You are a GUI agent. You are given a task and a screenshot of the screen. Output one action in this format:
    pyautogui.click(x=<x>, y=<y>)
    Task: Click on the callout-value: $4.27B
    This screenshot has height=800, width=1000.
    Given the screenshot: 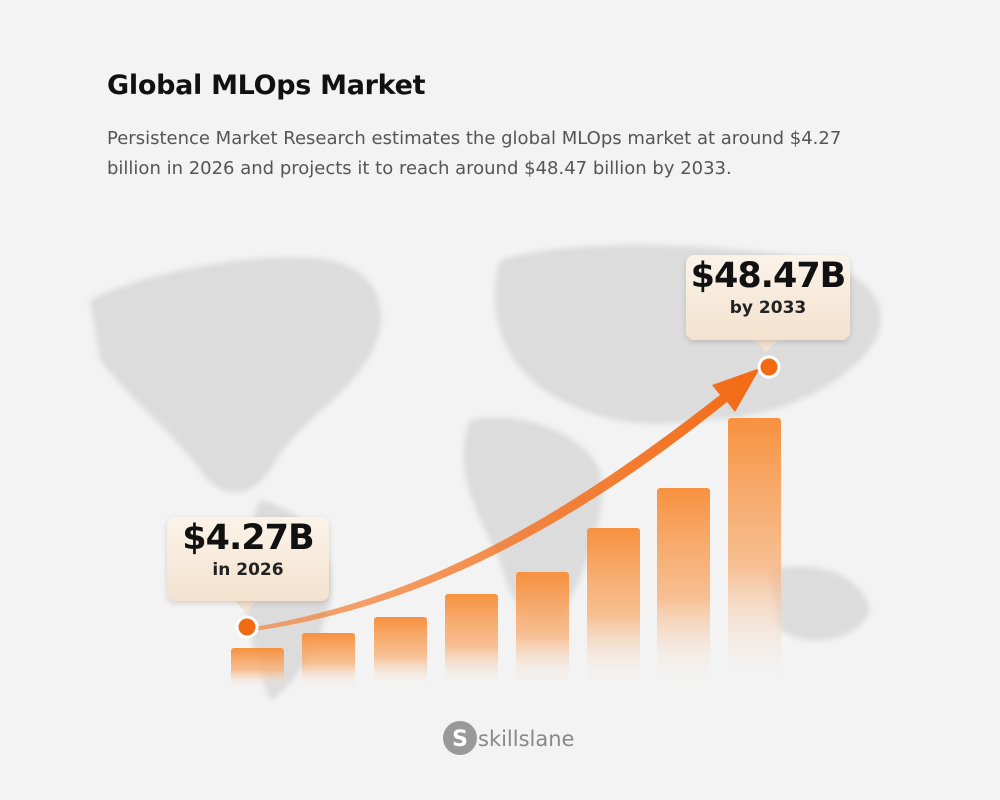 What is the action you would take?
    pyautogui.click(x=248, y=538)
    